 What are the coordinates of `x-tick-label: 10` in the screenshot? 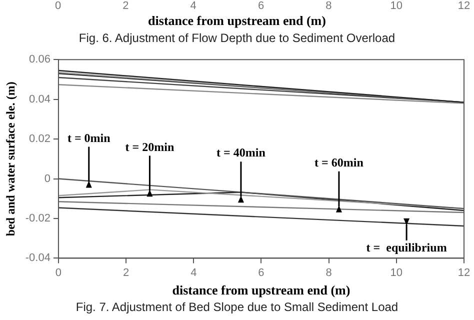 It's located at (396, 6).